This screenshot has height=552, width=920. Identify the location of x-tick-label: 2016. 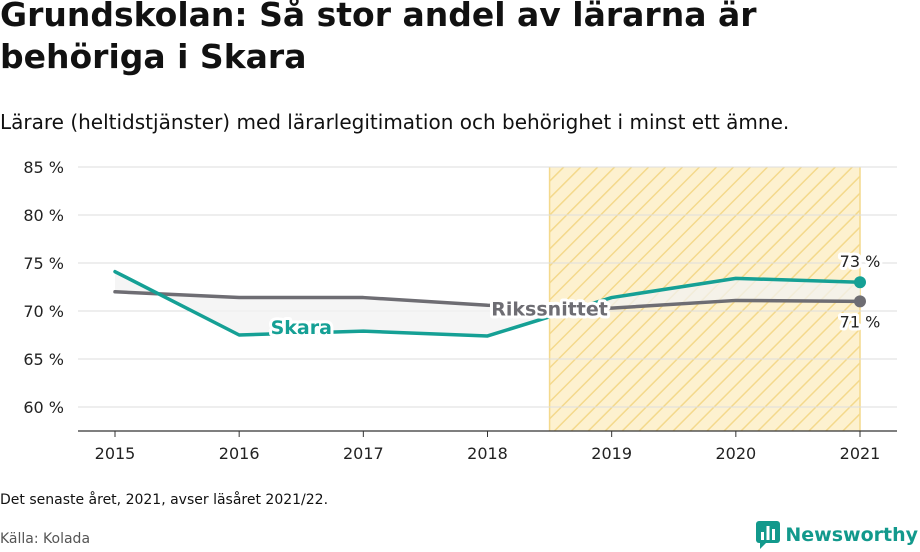
(239, 453).